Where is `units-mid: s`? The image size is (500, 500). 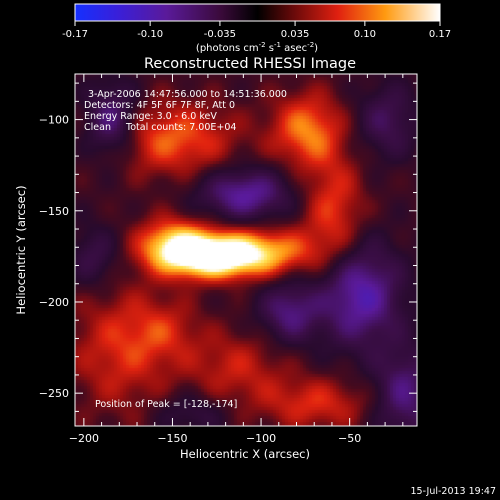 units-mid: s is located at coordinates (270, 48).